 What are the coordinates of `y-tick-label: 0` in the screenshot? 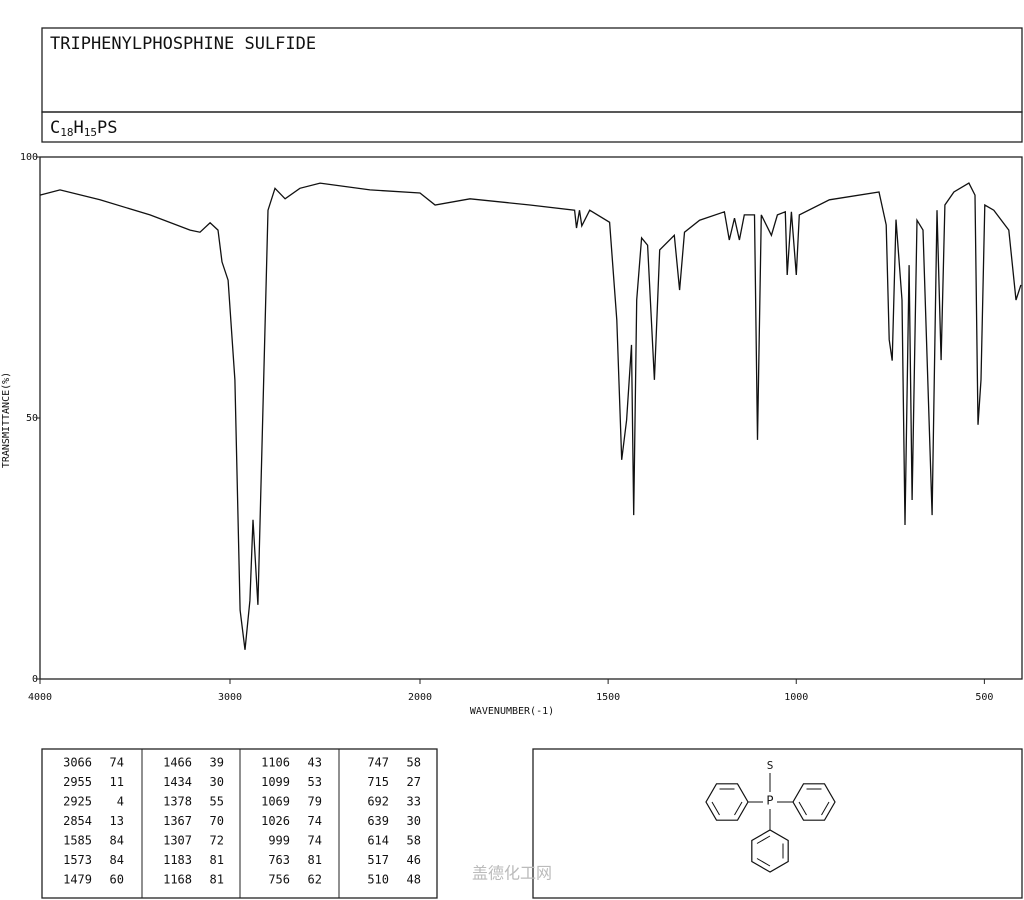 It's located at (35, 679).